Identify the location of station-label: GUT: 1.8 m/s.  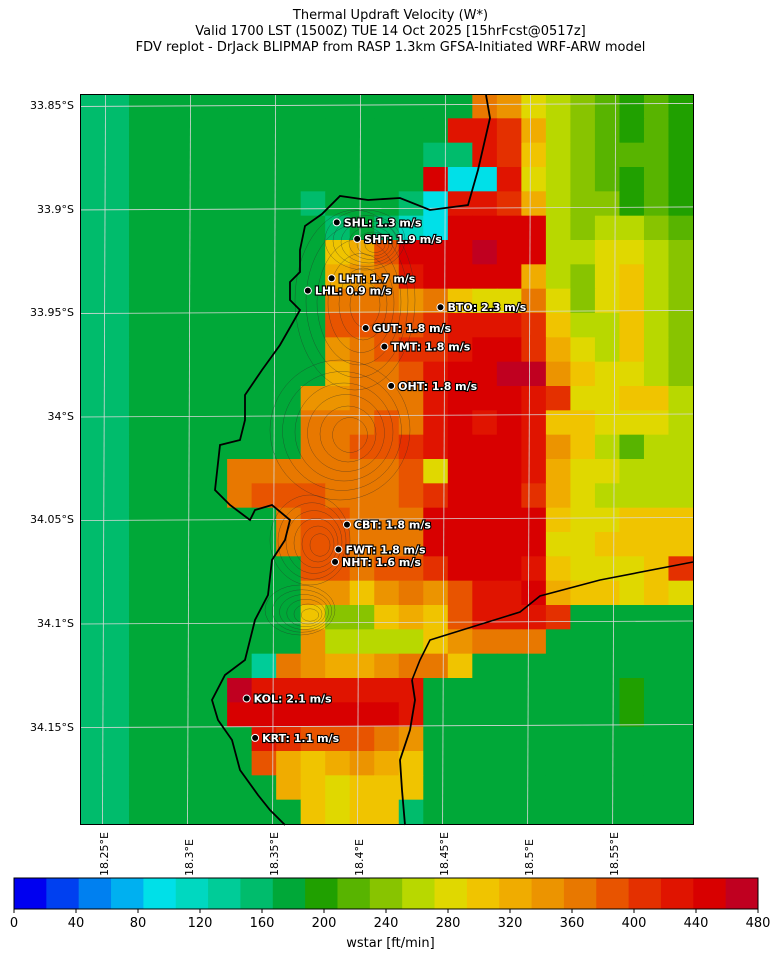
(412, 328).